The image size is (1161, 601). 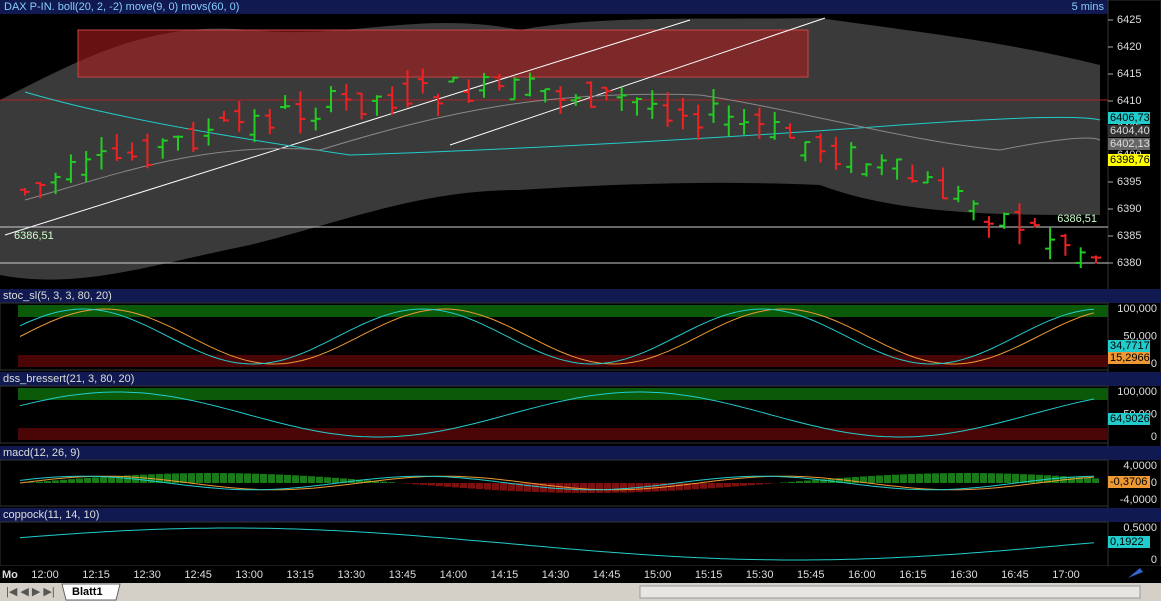 What do you see at coordinates (403, 575) in the screenshot?
I see `time-label: 13:45` at bounding box center [403, 575].